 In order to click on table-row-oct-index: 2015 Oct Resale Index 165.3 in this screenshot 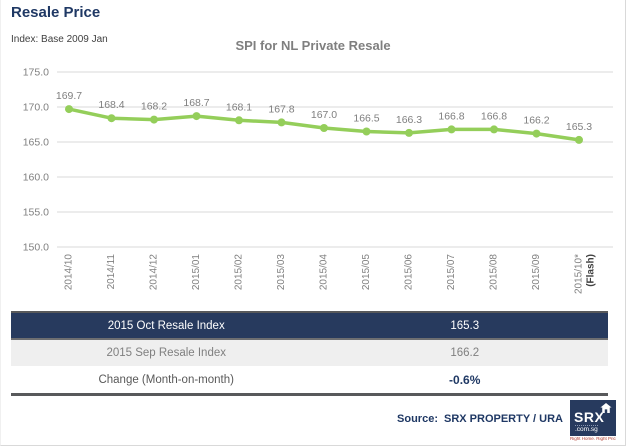, I will do `click(309, 326)`.